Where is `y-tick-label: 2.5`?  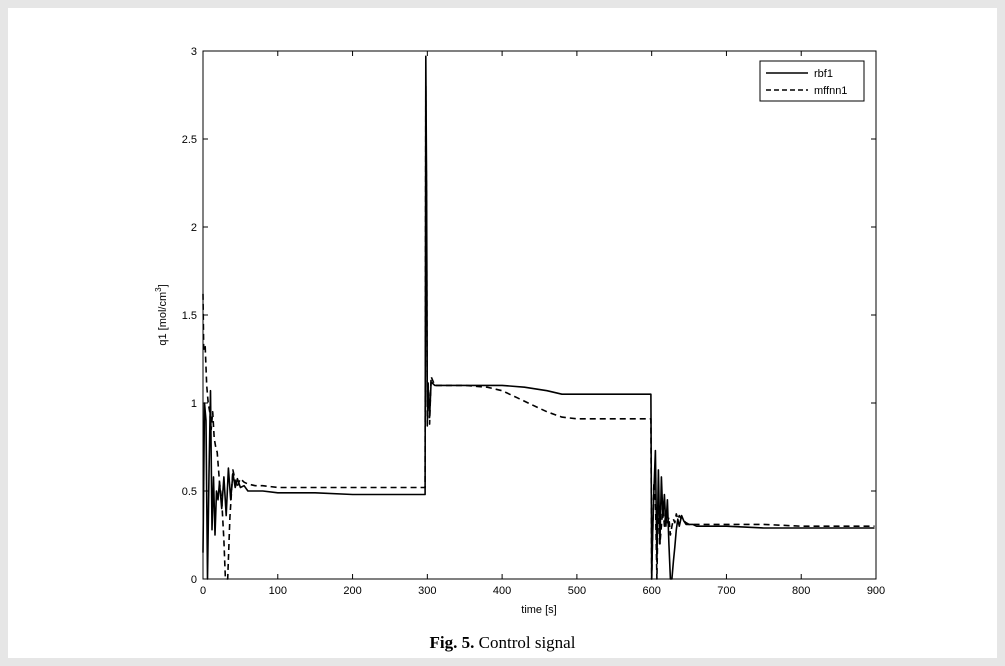
y-tick-label: 2.5 is located at coordinates (189, 140).